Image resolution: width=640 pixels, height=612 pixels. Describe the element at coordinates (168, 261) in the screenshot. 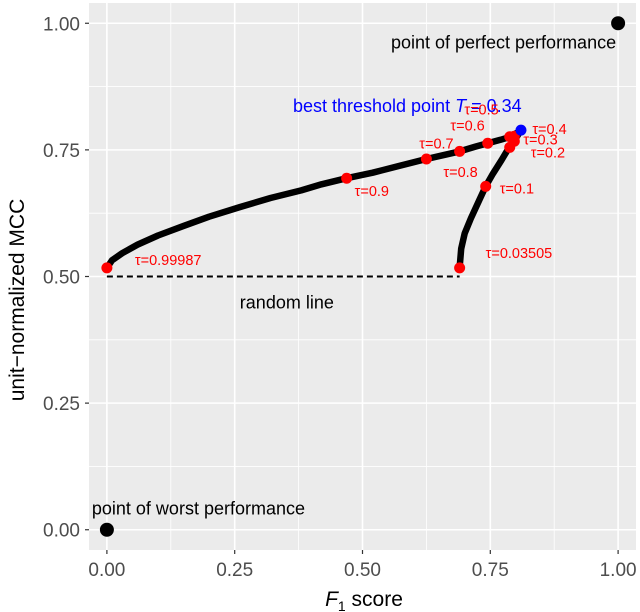

I see `tau-label: τ=0.99987` at that location.